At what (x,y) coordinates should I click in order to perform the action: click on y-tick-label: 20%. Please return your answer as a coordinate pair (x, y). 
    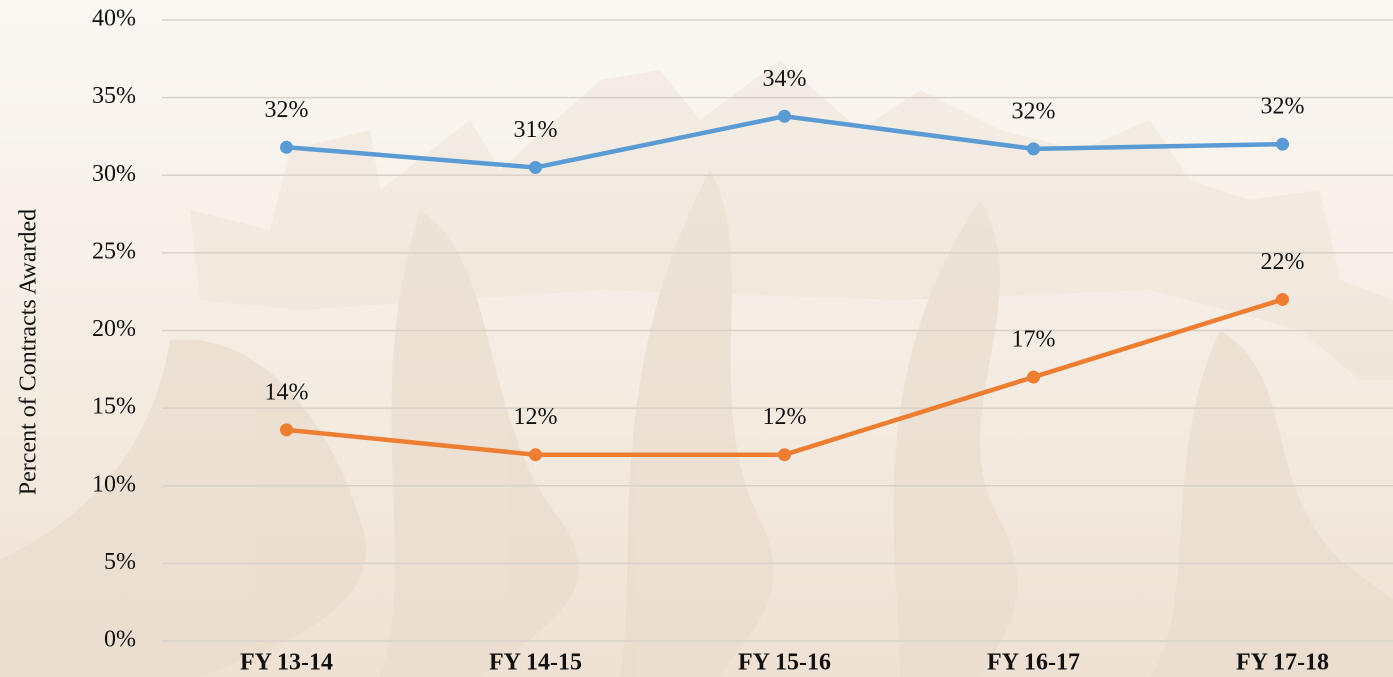
    Looking at the image, I should click on (114, 329).